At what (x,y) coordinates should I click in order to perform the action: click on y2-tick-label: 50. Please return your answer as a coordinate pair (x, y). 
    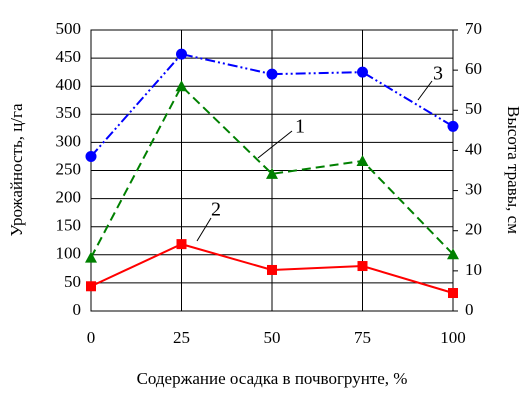
    Looking at the image, I should click on (473, 108).